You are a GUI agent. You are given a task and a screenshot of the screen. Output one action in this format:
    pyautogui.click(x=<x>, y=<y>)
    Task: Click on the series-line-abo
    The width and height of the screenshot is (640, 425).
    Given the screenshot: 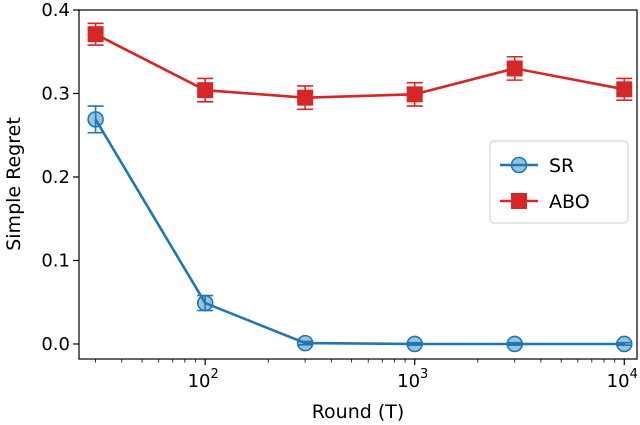 What is the action you would take?
    pyautogui.click(x=360, y=66)
    